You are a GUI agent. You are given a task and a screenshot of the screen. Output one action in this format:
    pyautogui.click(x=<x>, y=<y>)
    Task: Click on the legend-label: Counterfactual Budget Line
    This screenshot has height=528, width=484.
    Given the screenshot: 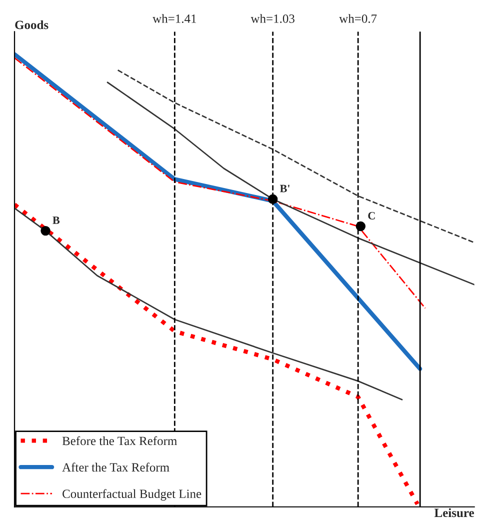 What is the action you would take?
    pyautogui.click(x=132, y=495)
    